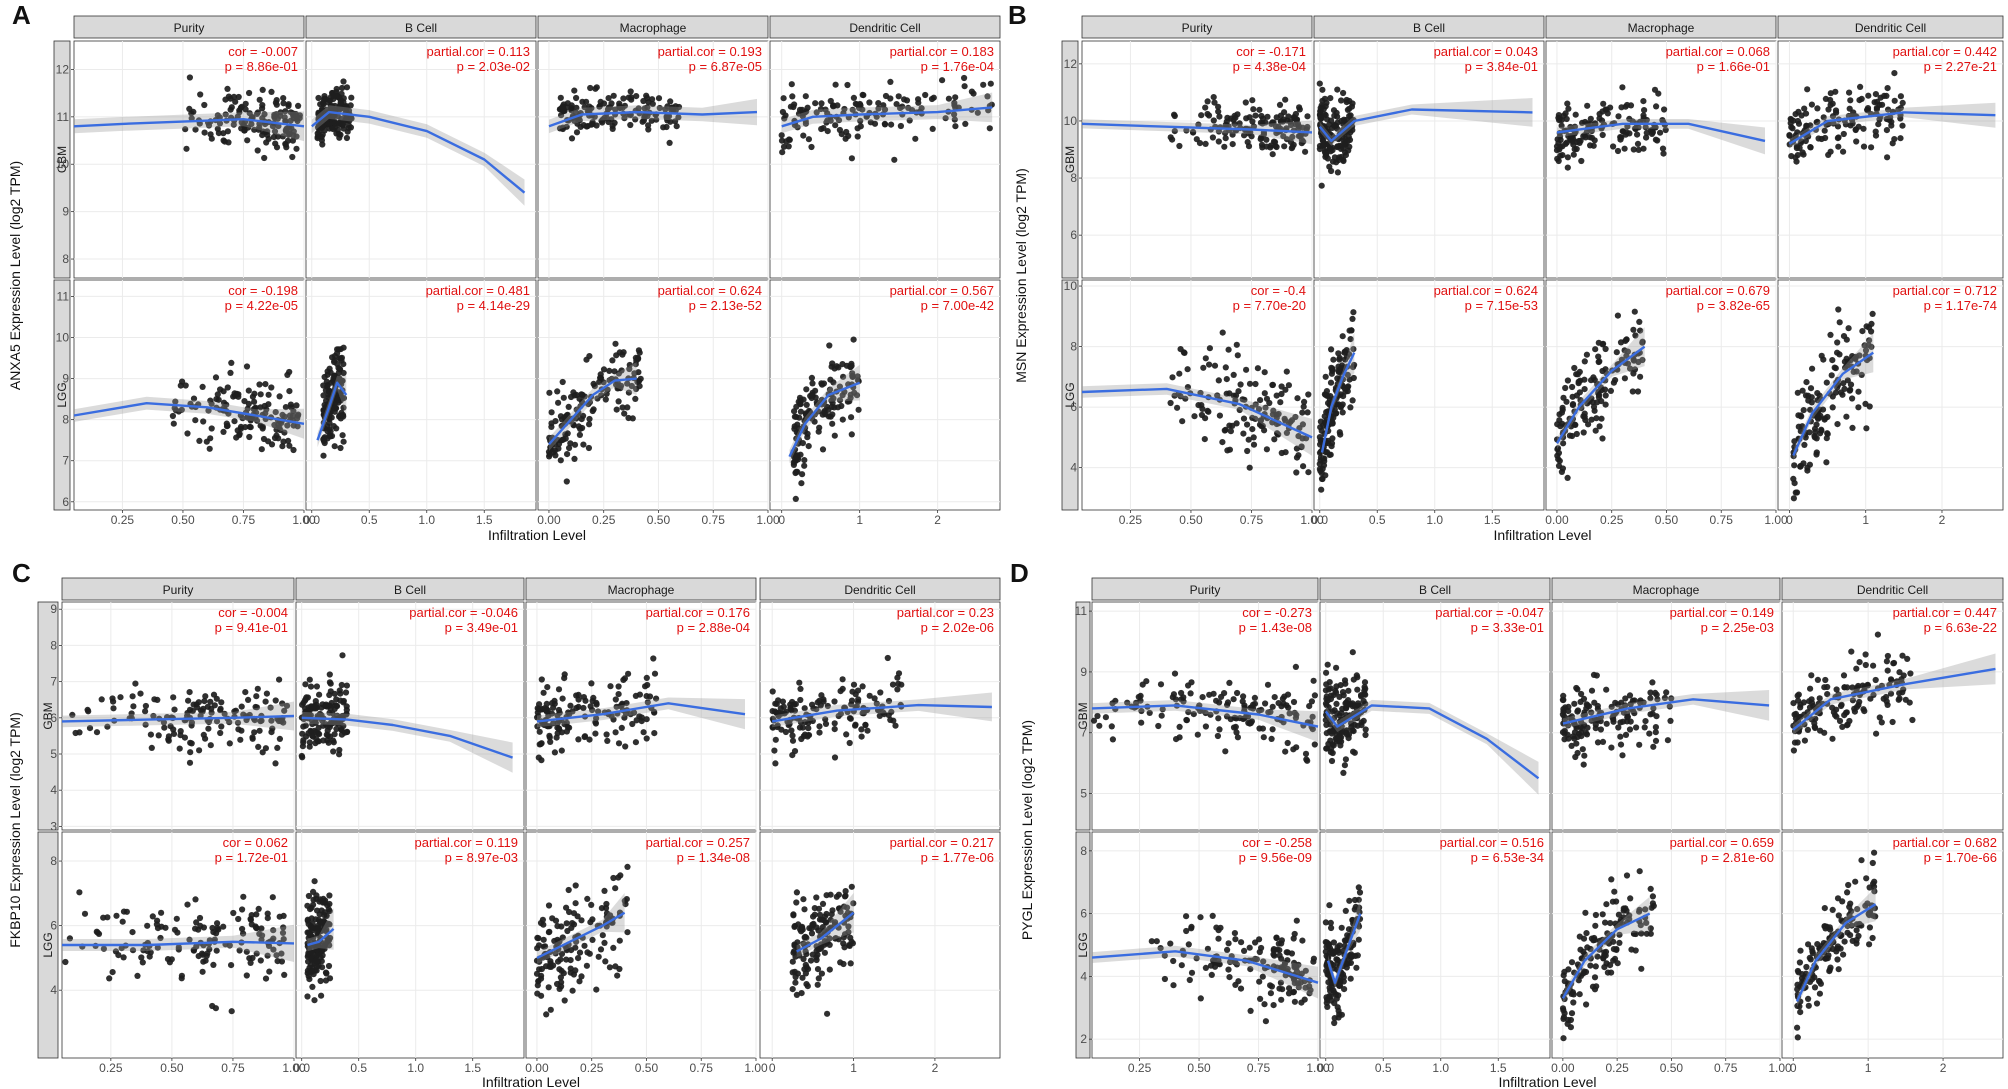 This screenshot has height=1089, width=2008. What do you see at coordinates (178, 718) in the screenshot?
I see `trend-line` at bounding box center [178, 718].